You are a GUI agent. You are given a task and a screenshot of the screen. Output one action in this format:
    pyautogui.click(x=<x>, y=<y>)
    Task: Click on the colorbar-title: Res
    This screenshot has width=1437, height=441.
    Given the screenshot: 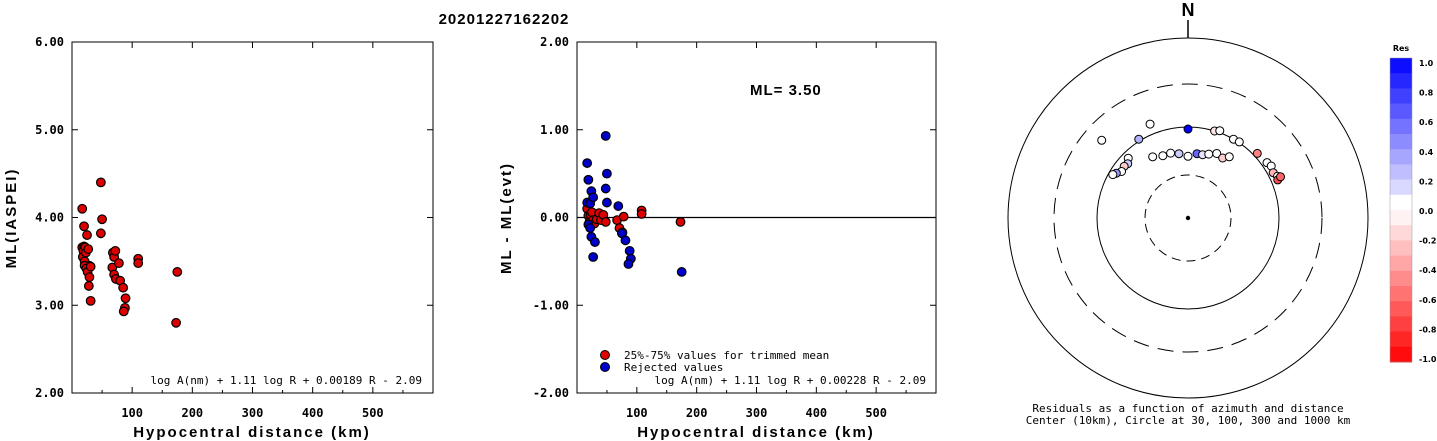 What is the action you would take?
    pyautogui.click(x=1401, y=48)
    